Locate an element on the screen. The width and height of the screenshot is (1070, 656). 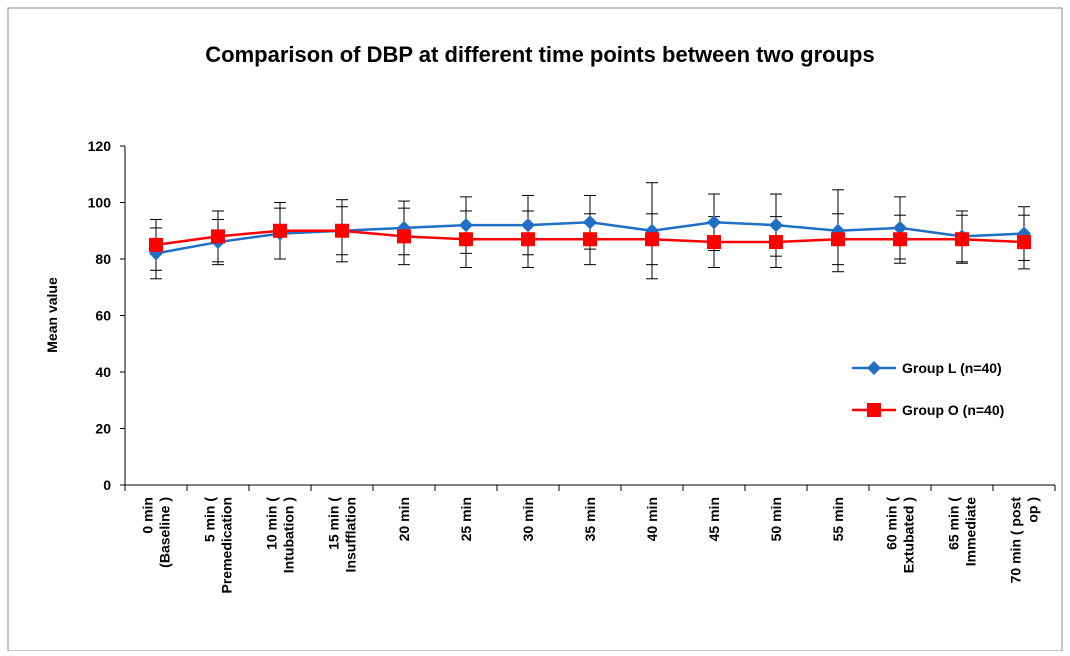
y-tick-label: 20 is located at coordinates (103, 429).